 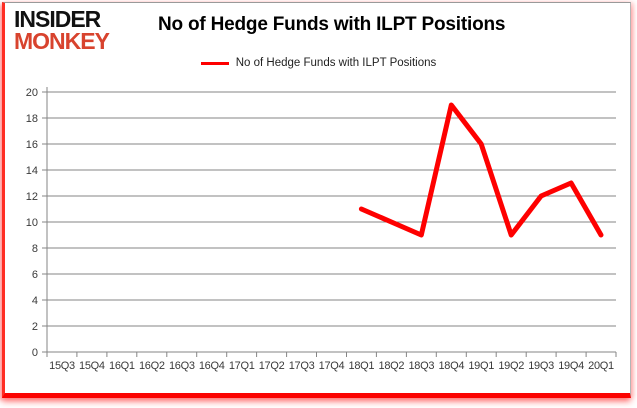 I want to click on x-tick-label: 17Q1, so click(x=242, y=366).